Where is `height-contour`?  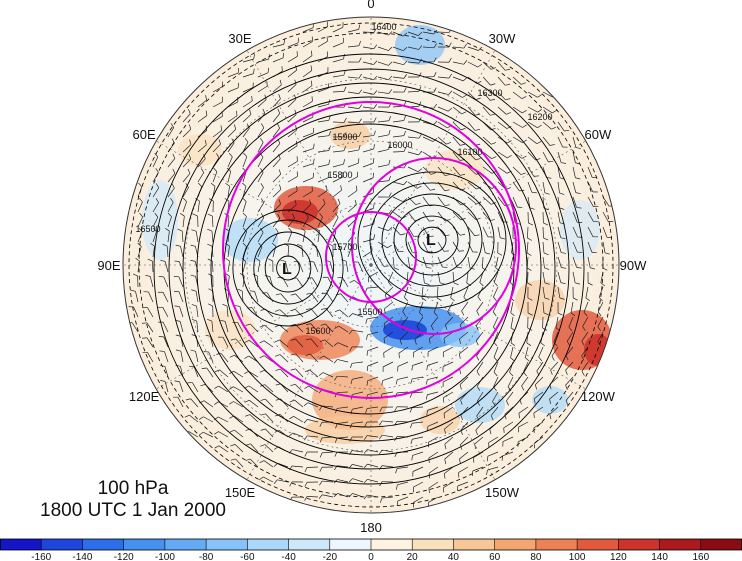 height-contour is located at coordinates (288, 268).